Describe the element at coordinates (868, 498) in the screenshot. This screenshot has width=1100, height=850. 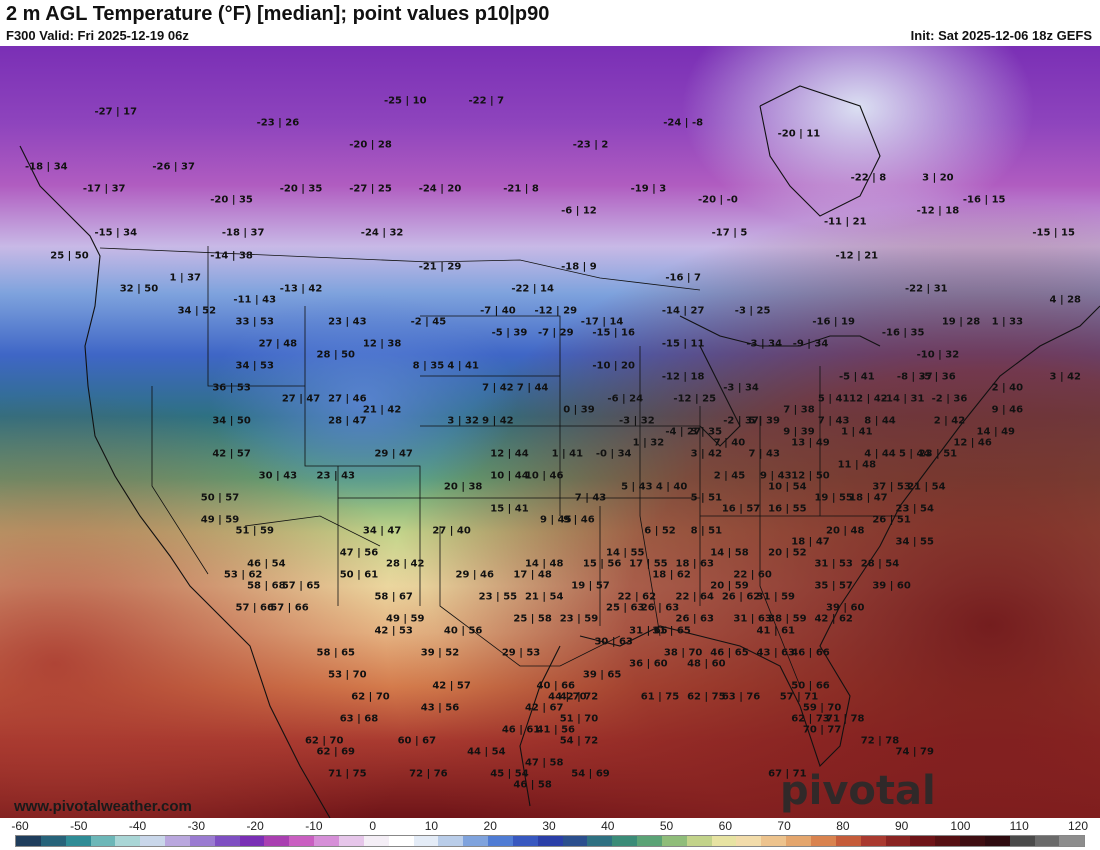
I see `point-value-label: 18 | 47` at that location.